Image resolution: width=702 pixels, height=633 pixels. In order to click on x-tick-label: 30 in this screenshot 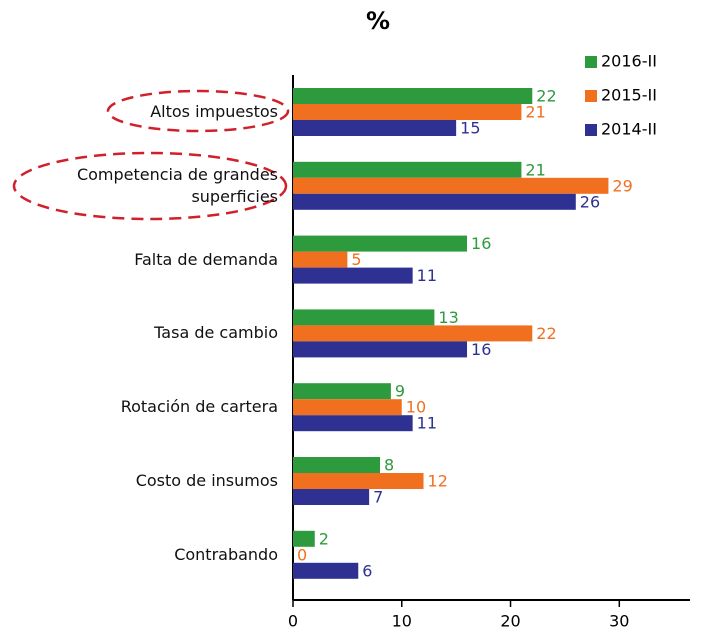, I will do `click(619, 621)`.